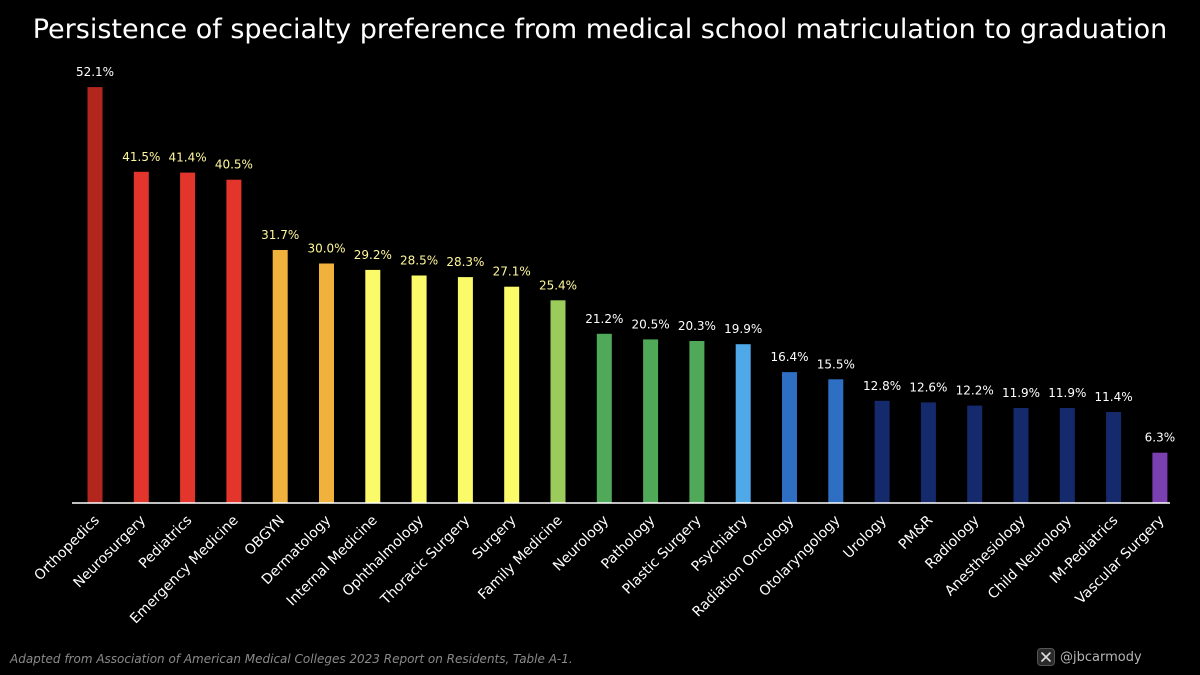 Image resolution: width=1200 pixels, height=675 pixels. I want to click on value-label: 12.8%, so click(882, 386).